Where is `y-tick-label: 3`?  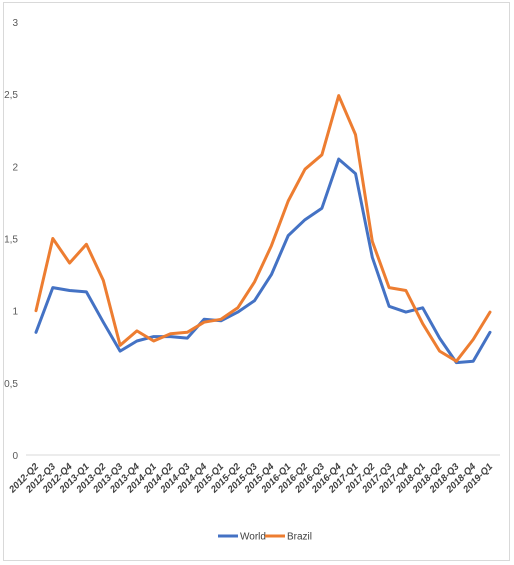
y-tick-label: 3 is located at coordinates (15, 23).